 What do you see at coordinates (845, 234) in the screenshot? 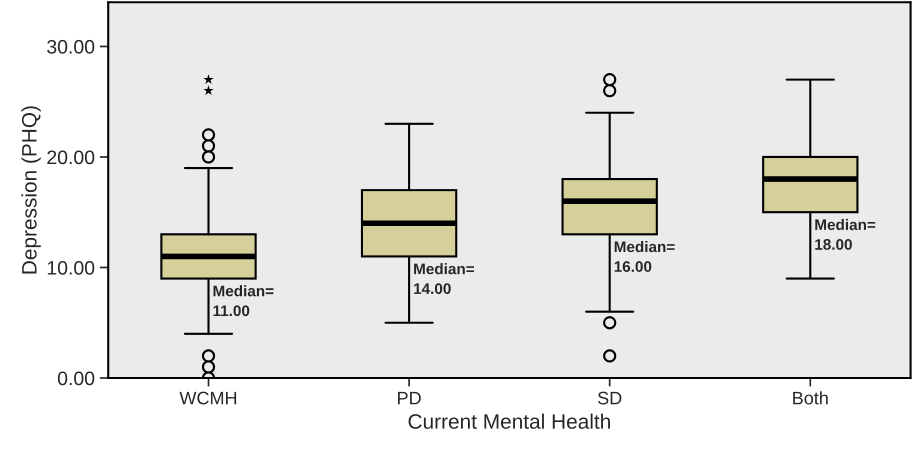
I see `annotation: Median= 18.00` at bounding box center [845, 234].